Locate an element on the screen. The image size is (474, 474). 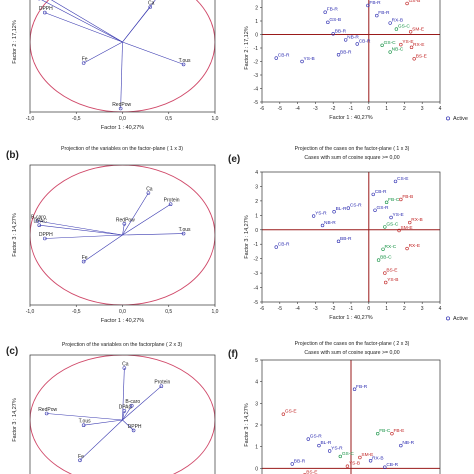
x-tick-label: 1 is located at coordinates (386, 309).